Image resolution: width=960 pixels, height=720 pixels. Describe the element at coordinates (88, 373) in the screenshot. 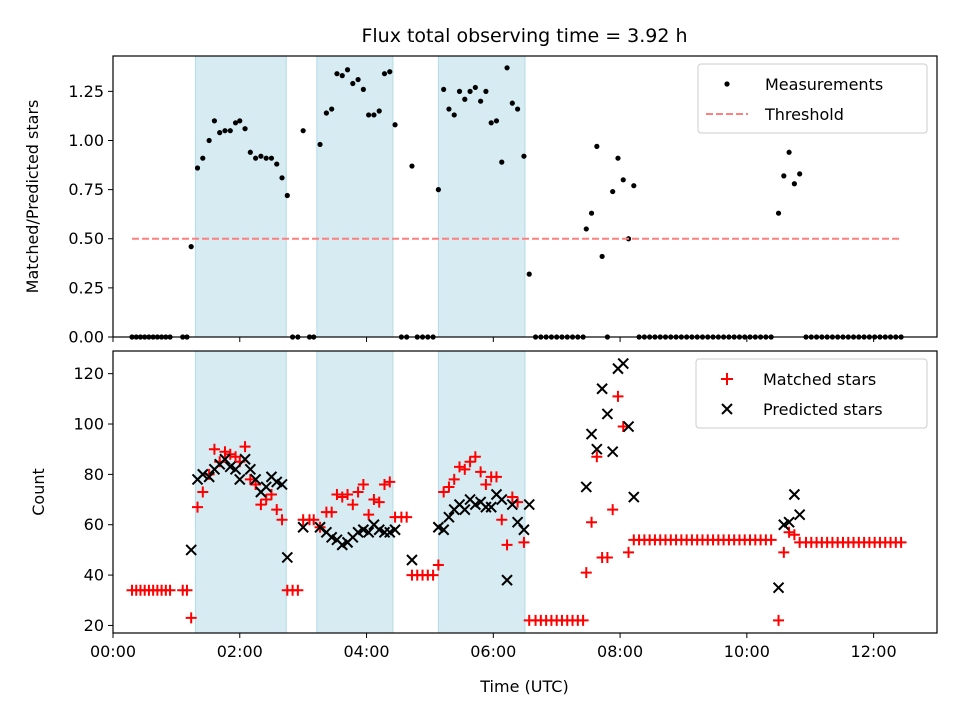

I see `y-tick-label: 120` at that location.